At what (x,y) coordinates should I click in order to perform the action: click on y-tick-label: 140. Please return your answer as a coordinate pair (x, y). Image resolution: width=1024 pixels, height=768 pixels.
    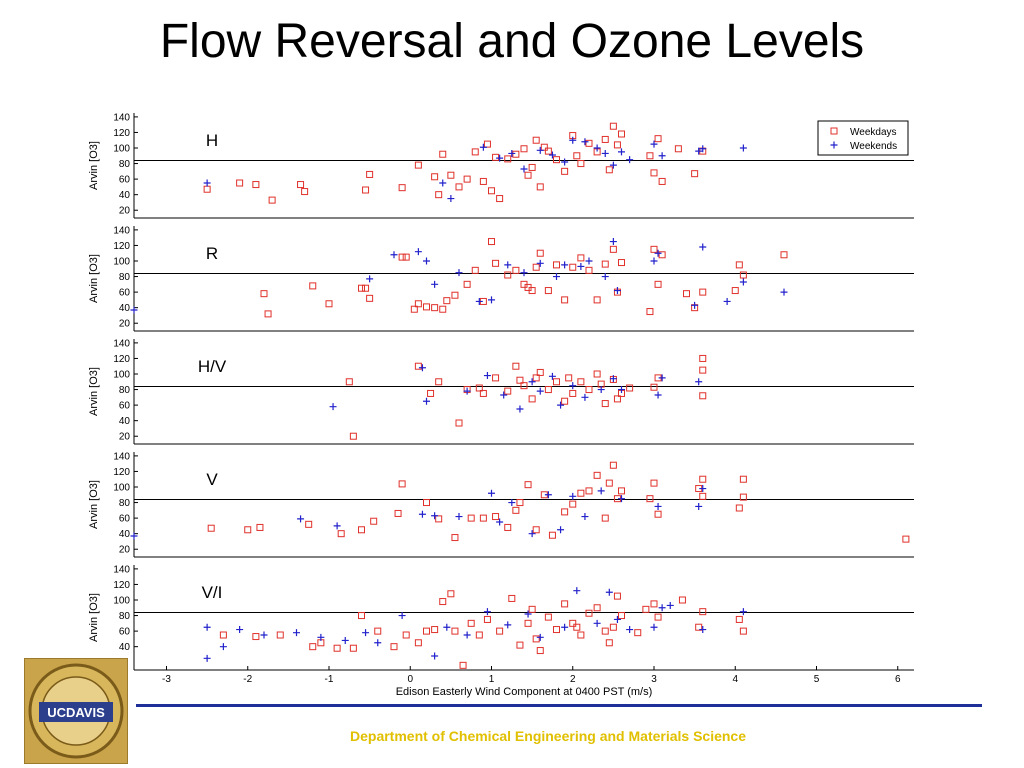
    Looking at the image, I should click on (121, 343).